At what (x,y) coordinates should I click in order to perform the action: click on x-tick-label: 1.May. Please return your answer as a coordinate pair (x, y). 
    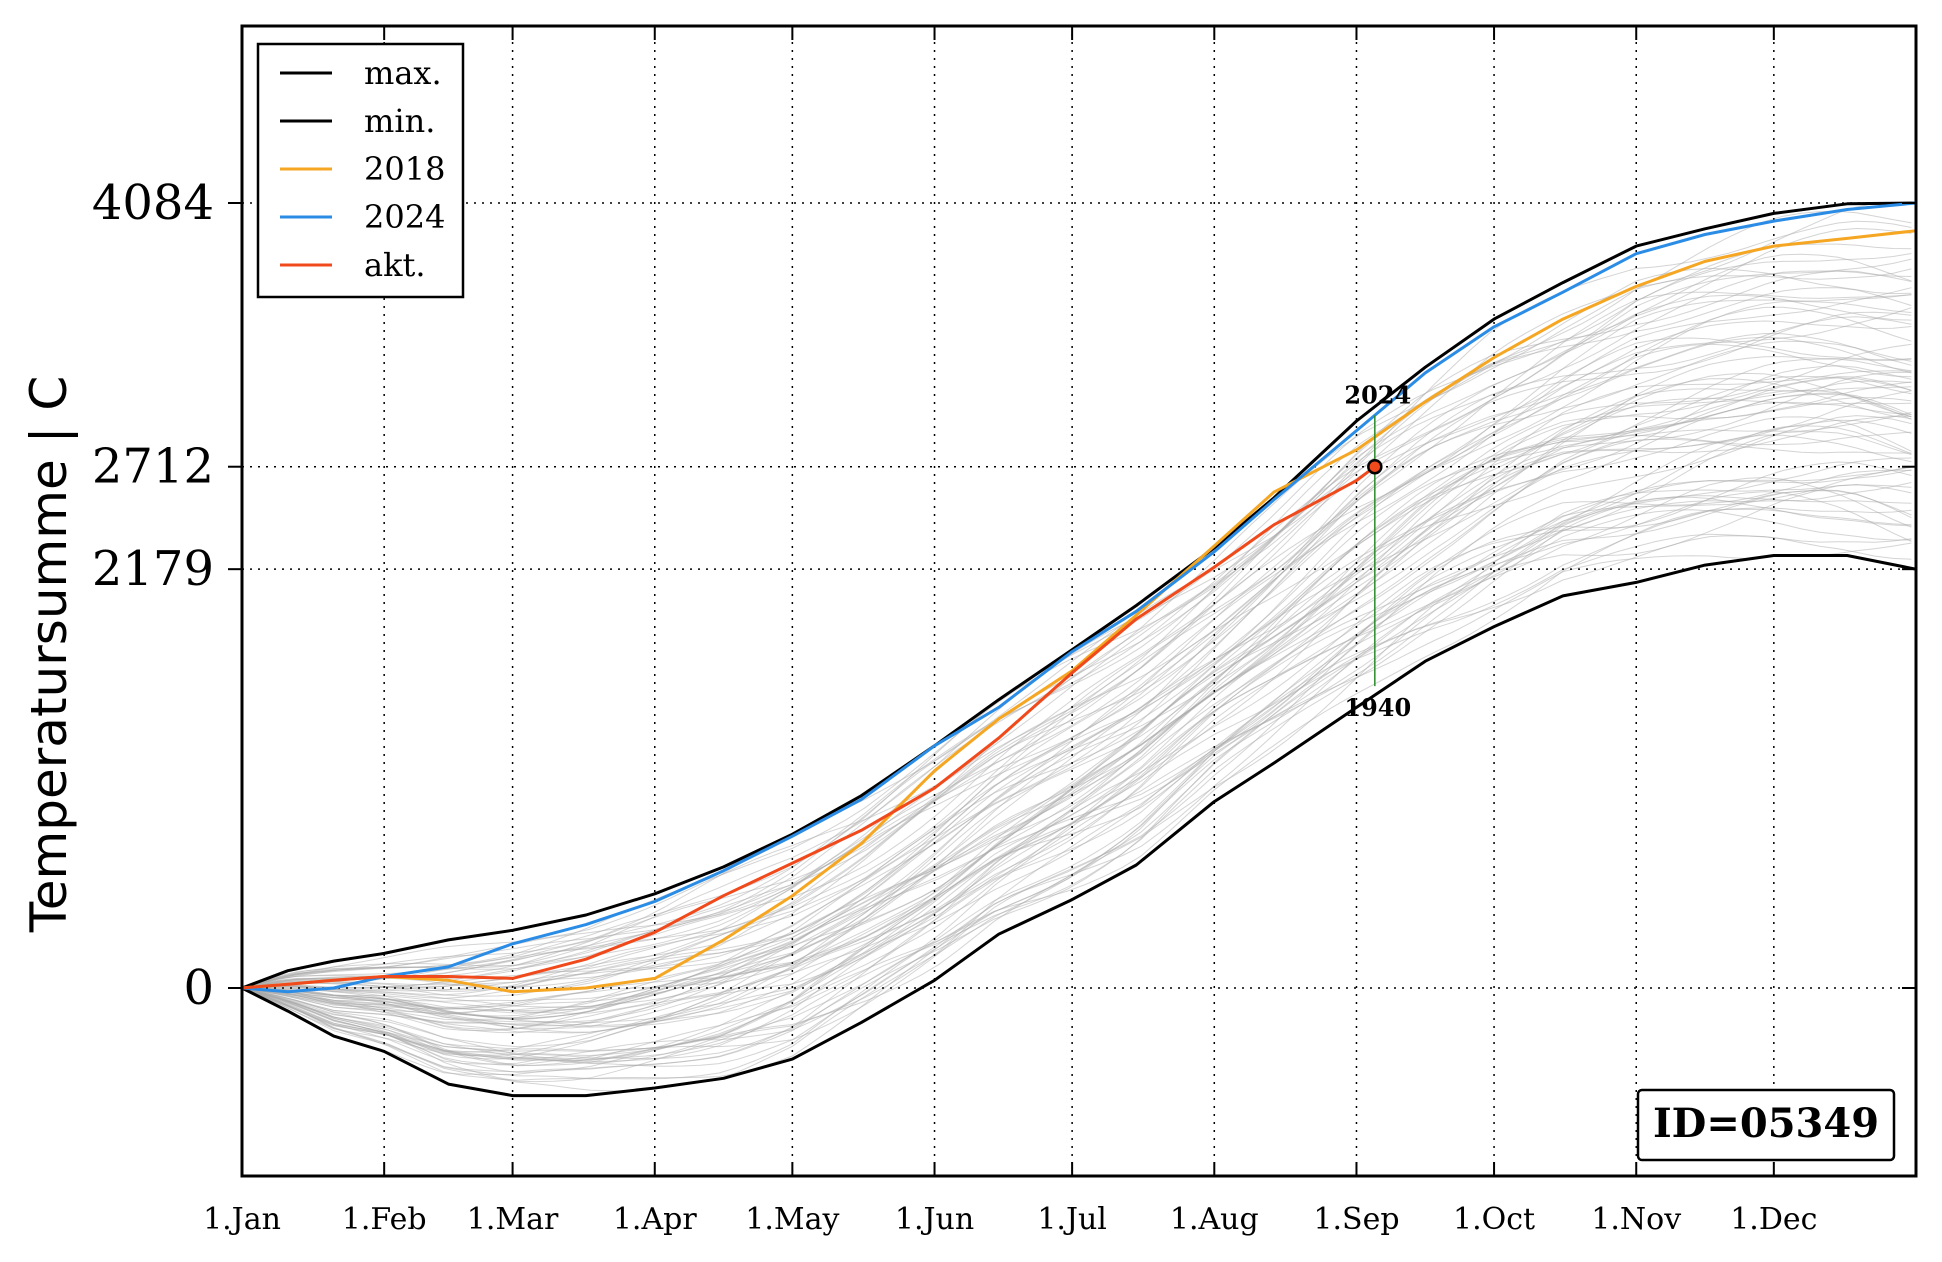
    Looking at the image, I should click on (792, 1219).